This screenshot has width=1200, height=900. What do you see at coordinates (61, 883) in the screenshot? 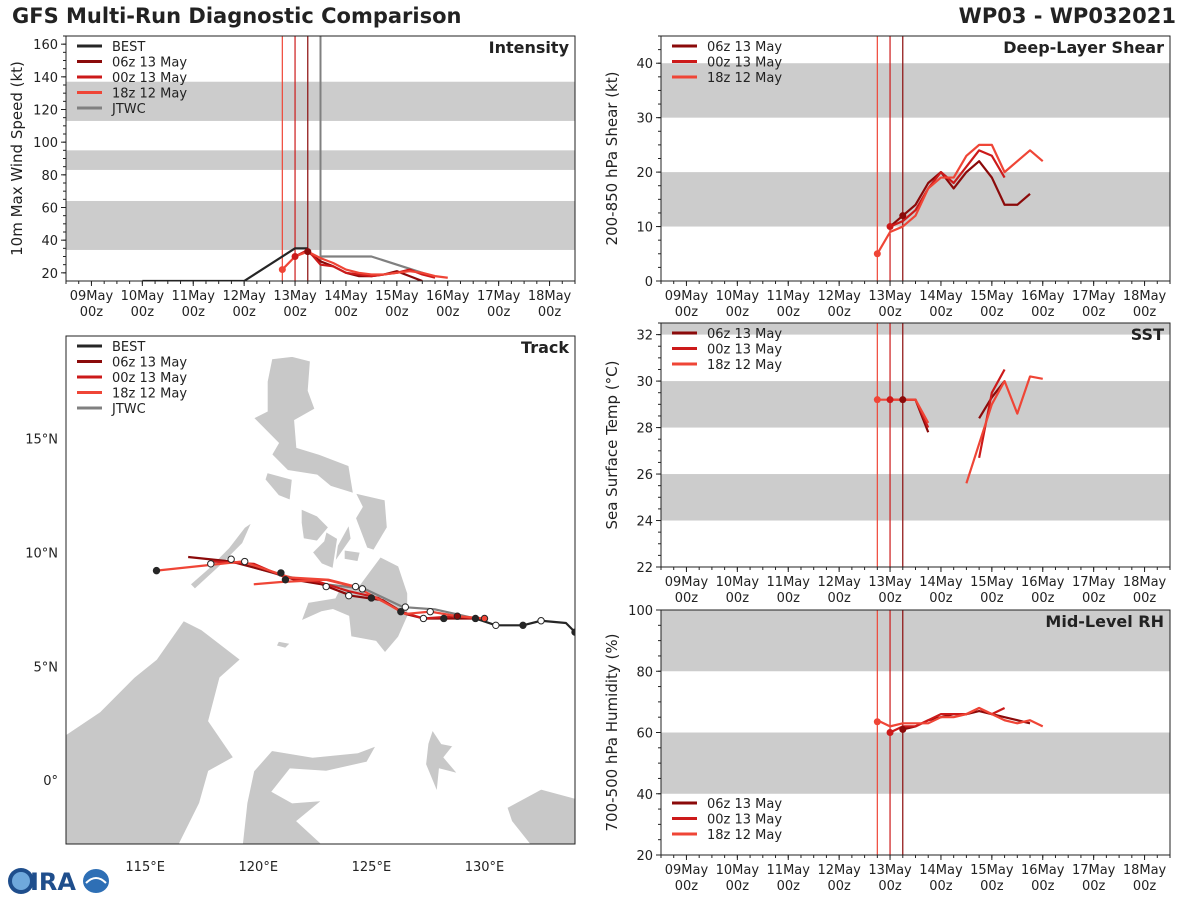
I see `cira-logo: IRA` at bounding box center [61, 883].